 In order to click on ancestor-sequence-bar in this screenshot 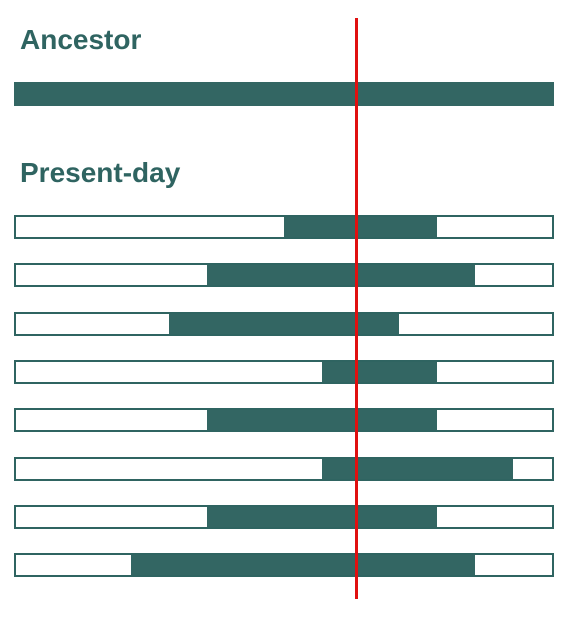, I will do `click(284, 94)`.